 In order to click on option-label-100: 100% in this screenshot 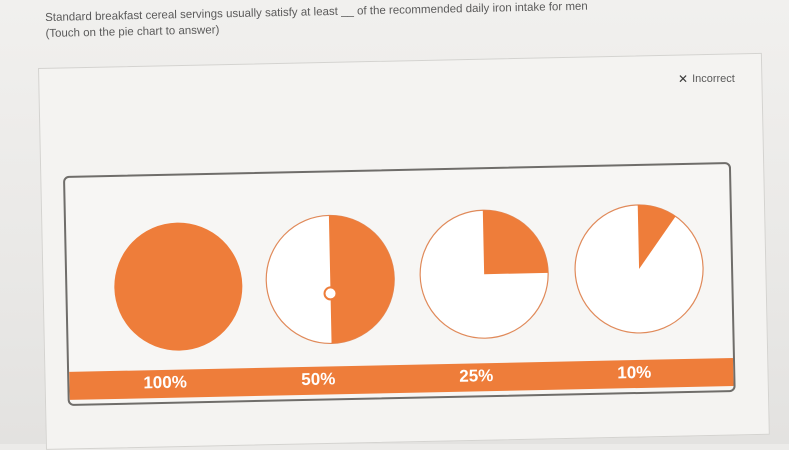, I will do `click(165, 382)`.